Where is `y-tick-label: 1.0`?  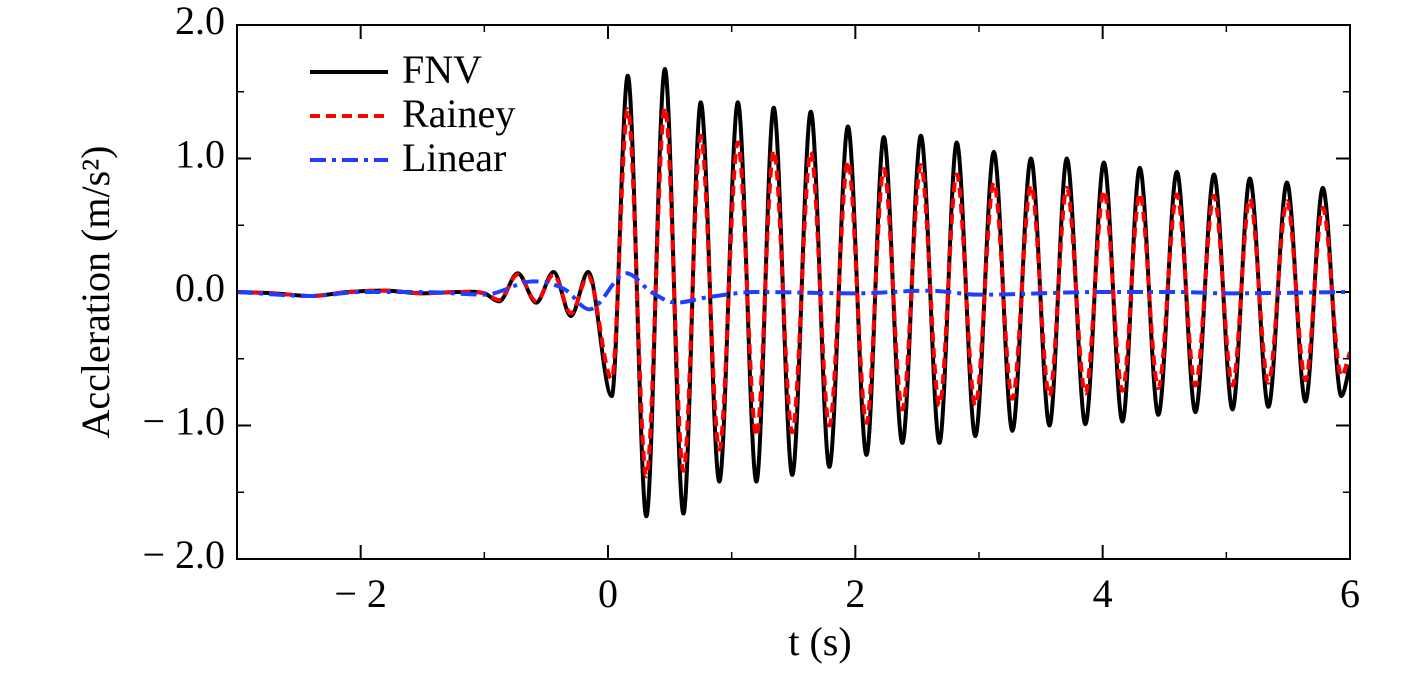 y-tick-label: 1.0 is located at coordinates (200, 154).